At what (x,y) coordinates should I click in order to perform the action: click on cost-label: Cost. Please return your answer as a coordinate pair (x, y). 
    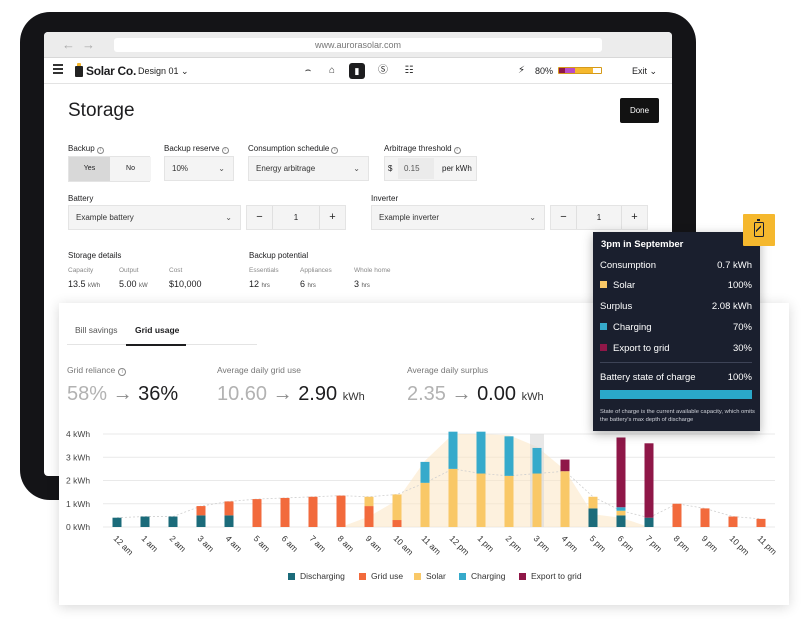
    Looking at the image, I should click on (176, 270).